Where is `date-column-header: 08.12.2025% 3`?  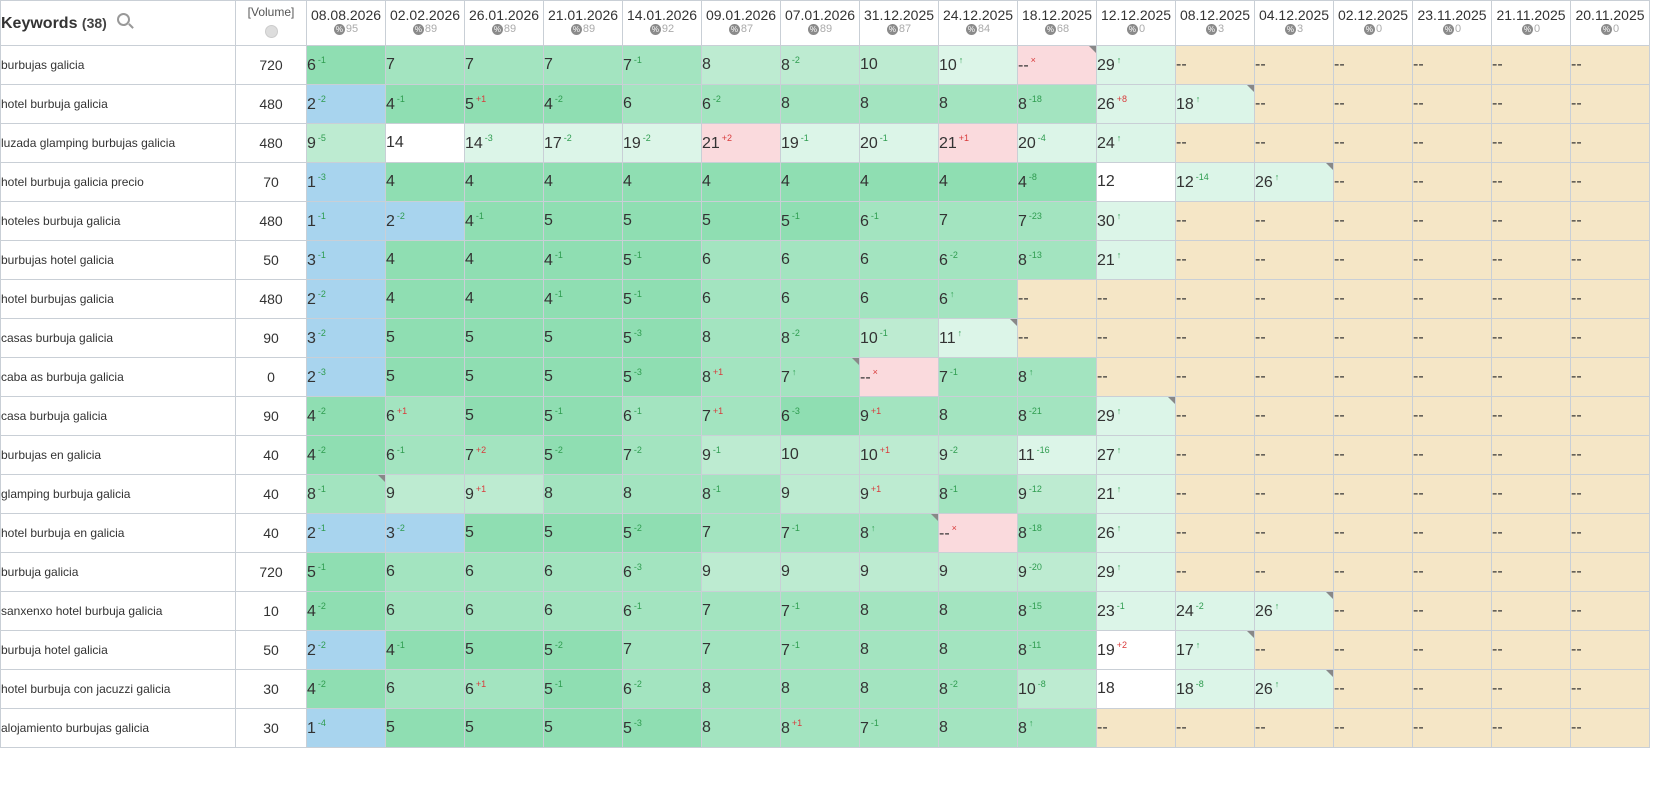 date-column-header: 08.12.2025% 3 is located at coordinates (1215, 23).